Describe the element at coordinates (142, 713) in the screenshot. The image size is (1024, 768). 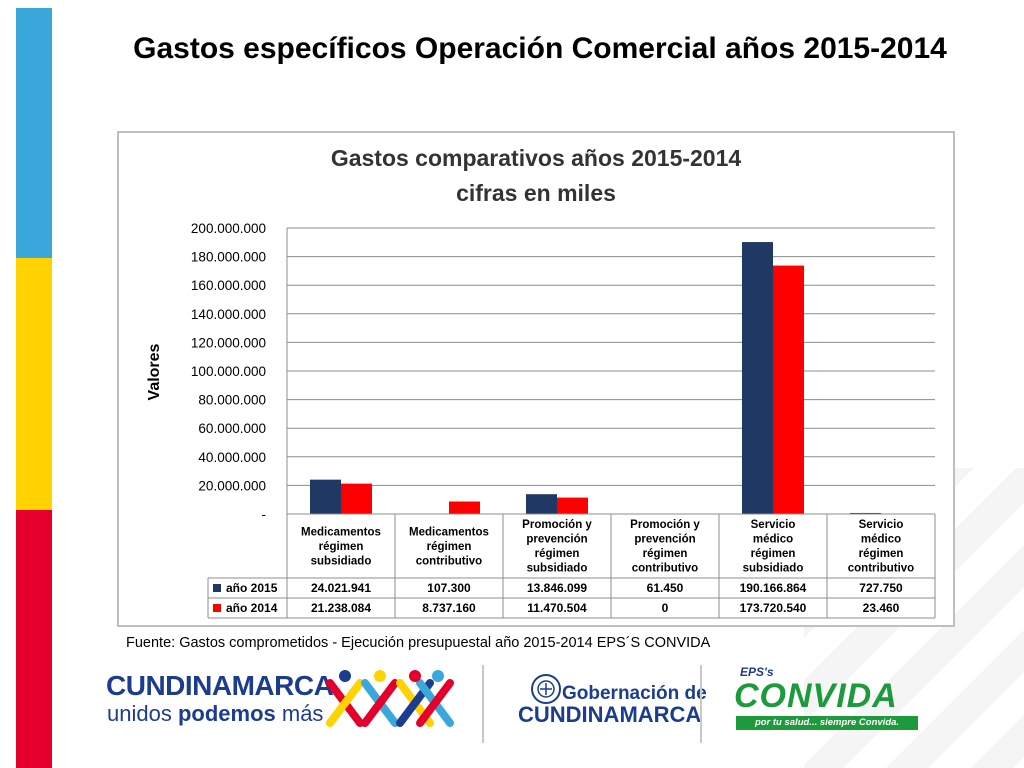
I see `slogan-part-1: unidos` at that location.